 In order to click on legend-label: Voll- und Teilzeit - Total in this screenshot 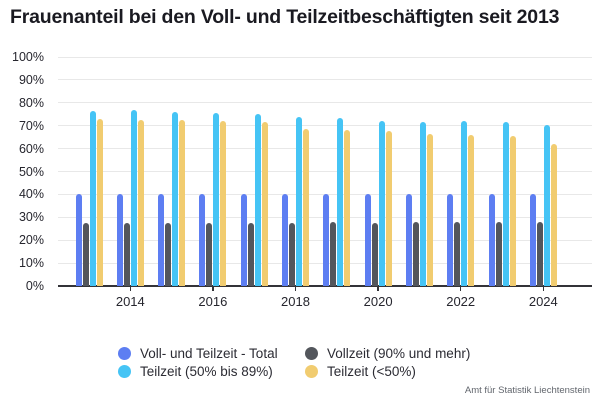, I will do `click(209, 353)`.